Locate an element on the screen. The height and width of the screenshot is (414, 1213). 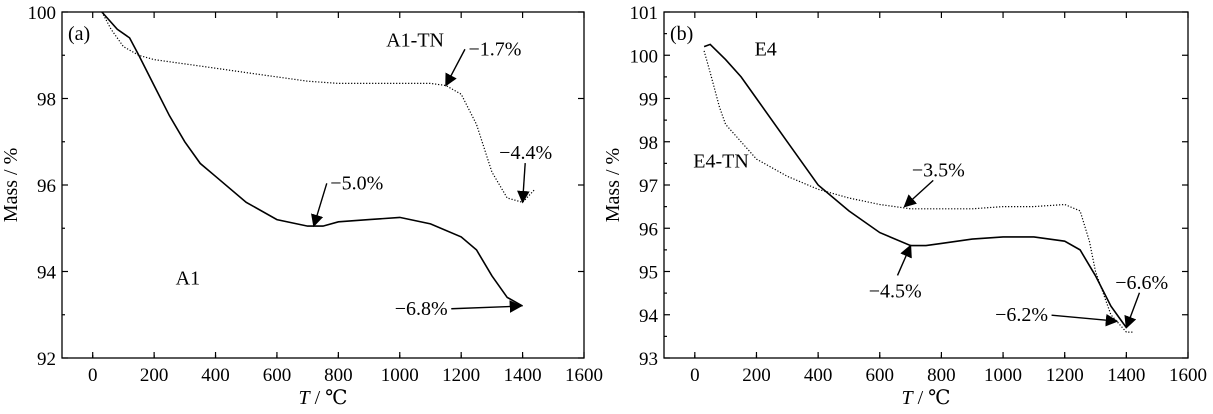
y-tick-label-a: 96 is located at coordinates (46, 186).